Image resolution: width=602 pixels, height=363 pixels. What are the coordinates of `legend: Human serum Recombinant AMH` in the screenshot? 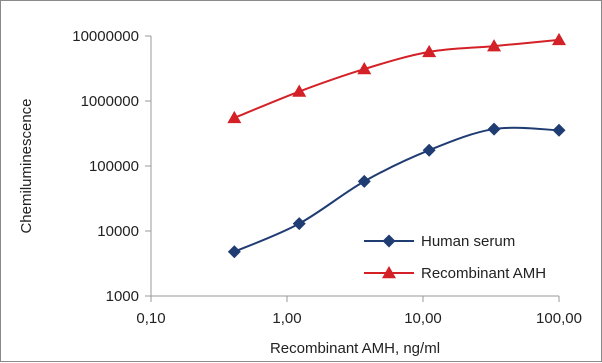 It's located at (455, 257).